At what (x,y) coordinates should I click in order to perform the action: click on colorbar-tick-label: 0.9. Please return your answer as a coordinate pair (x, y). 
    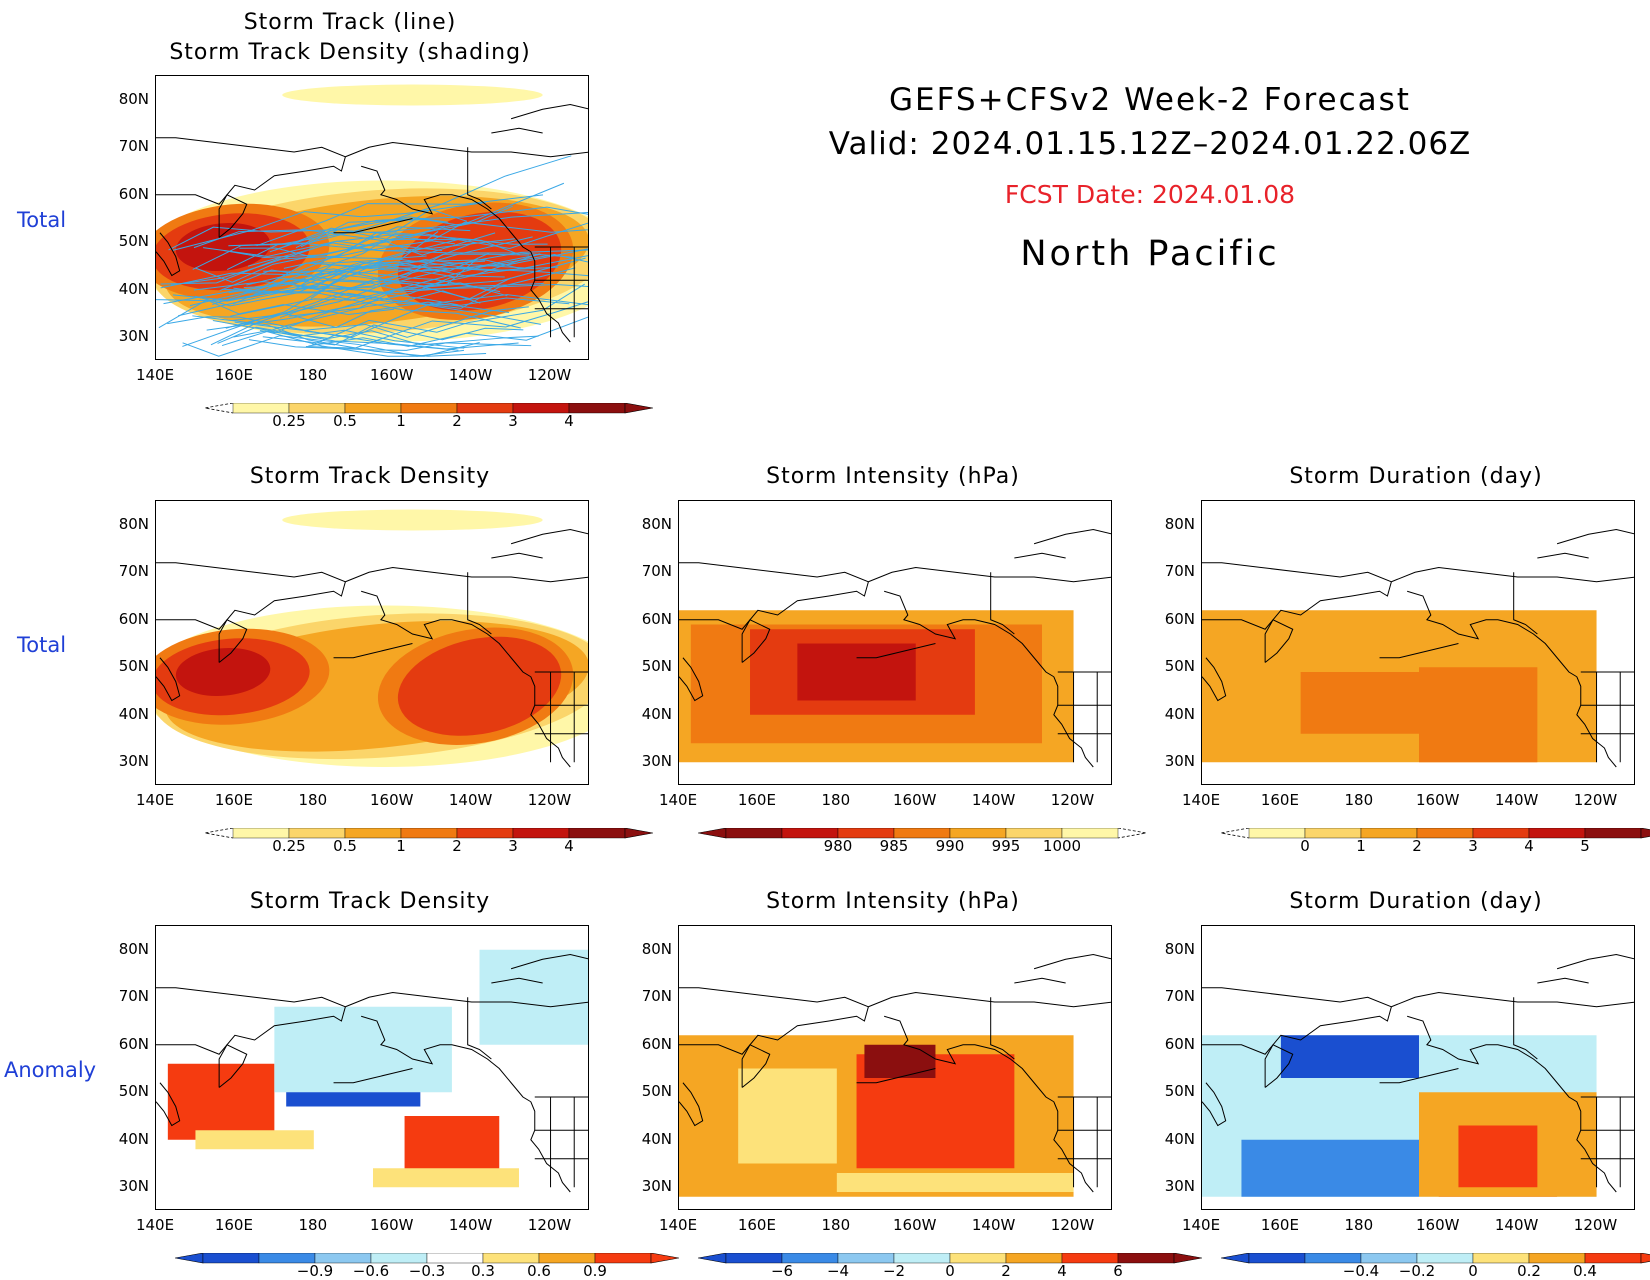
    Looking at the image, I should click on (595, 1271).